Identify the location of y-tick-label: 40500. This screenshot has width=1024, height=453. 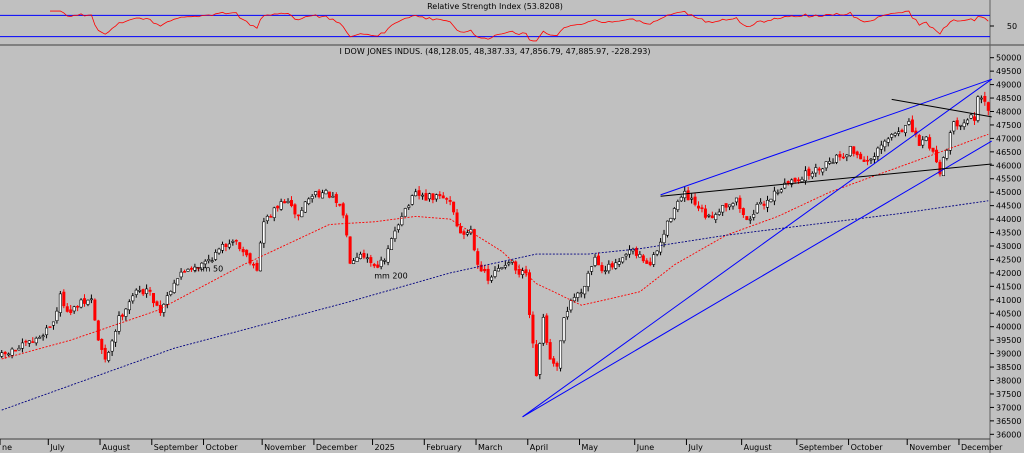
(1008, 313).